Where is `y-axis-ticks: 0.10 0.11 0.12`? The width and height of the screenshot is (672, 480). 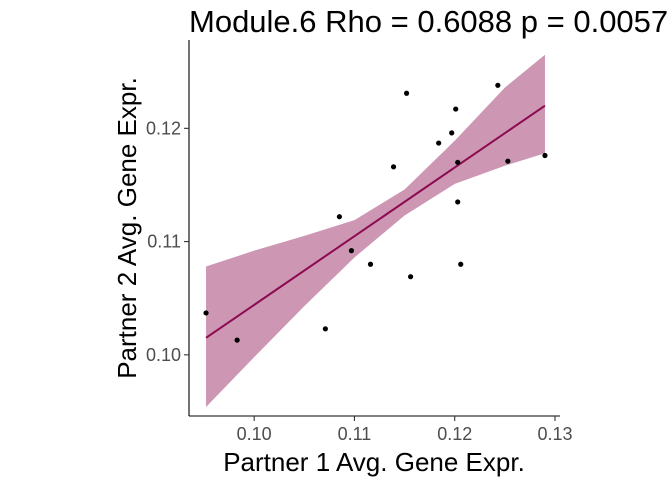 y-axis-ticks: 0.10 0.11 0.12 is located at coordinates (167, 241).